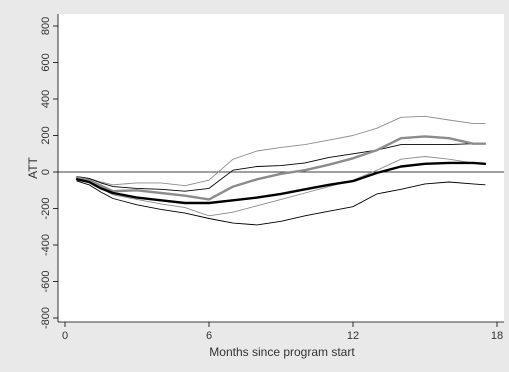 Image resolution: width=509 pixels, height=372 pixels. Describe the element at coordinates (46, 26) in the screenshot. I see `y-tick-label: 800` at that location.